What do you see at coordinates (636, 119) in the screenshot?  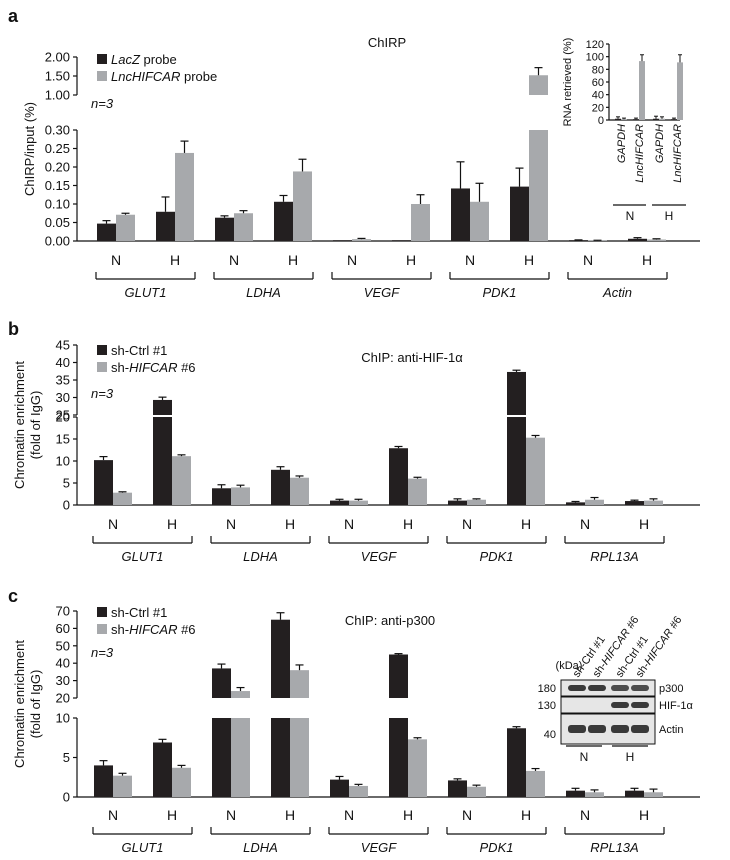 I see `inset-bar` at bounding box center [636, 119].